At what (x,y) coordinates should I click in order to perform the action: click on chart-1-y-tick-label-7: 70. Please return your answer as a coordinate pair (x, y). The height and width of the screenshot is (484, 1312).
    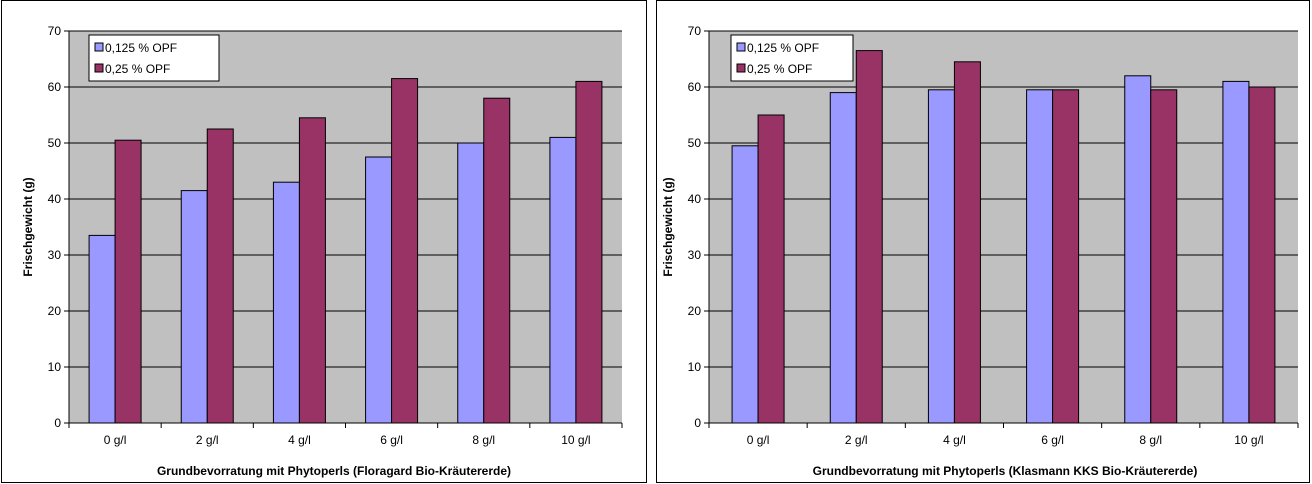
    Looking at the image, I should click on (55, 31).